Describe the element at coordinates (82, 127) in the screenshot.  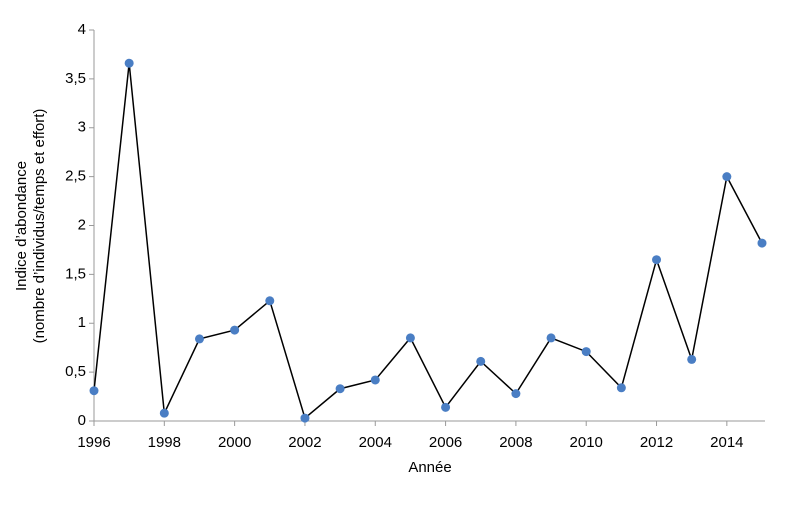
I see `y-tick-label: 3` at that location.